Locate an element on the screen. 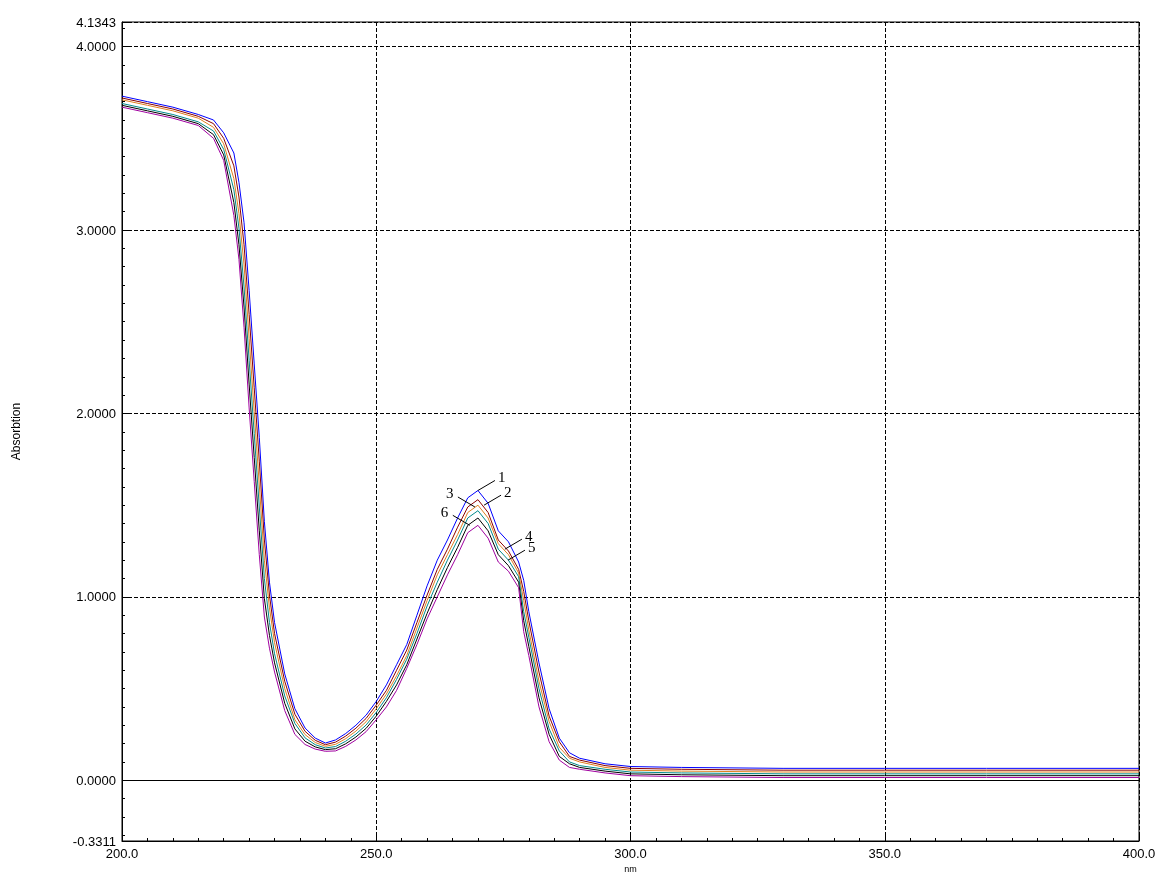 Image resolution: width=1159 pixels, height=881 pixels. y-tick-label: 0.0000 is located at coordinates (96, 780).